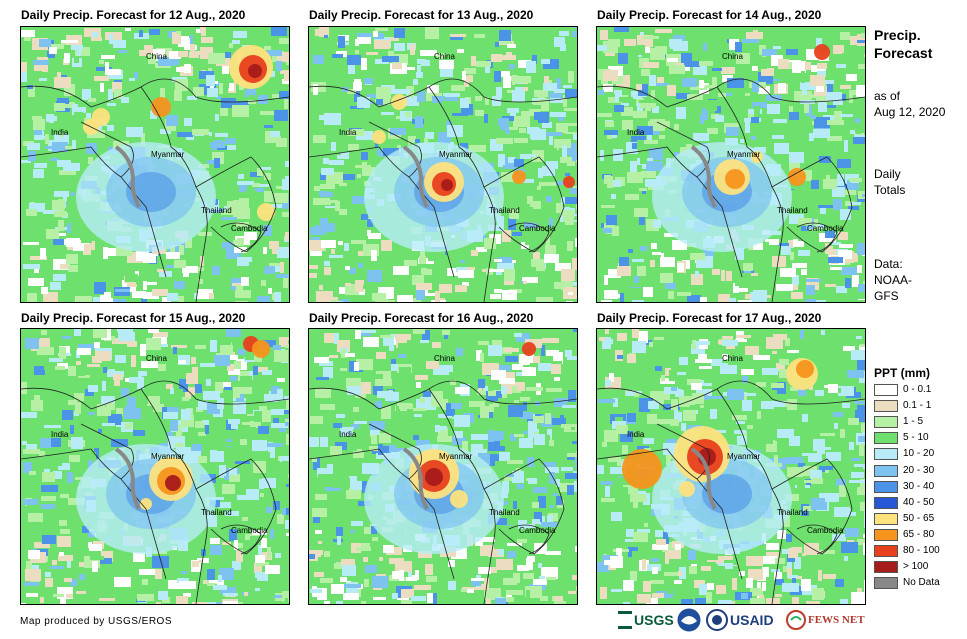 The image size is (967, 639). I want to click on legend-label: 5 - 10, so click(916, 438).